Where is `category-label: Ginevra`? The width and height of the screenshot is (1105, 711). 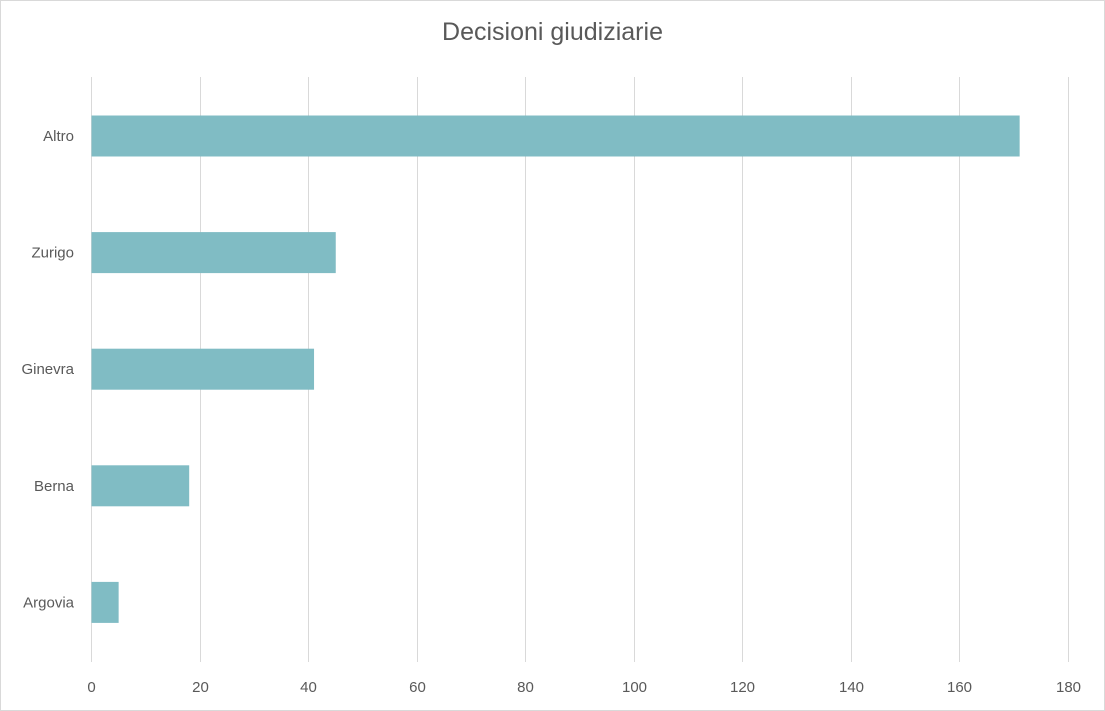
category-label: Ginevra is located at coordinates (47, 369).